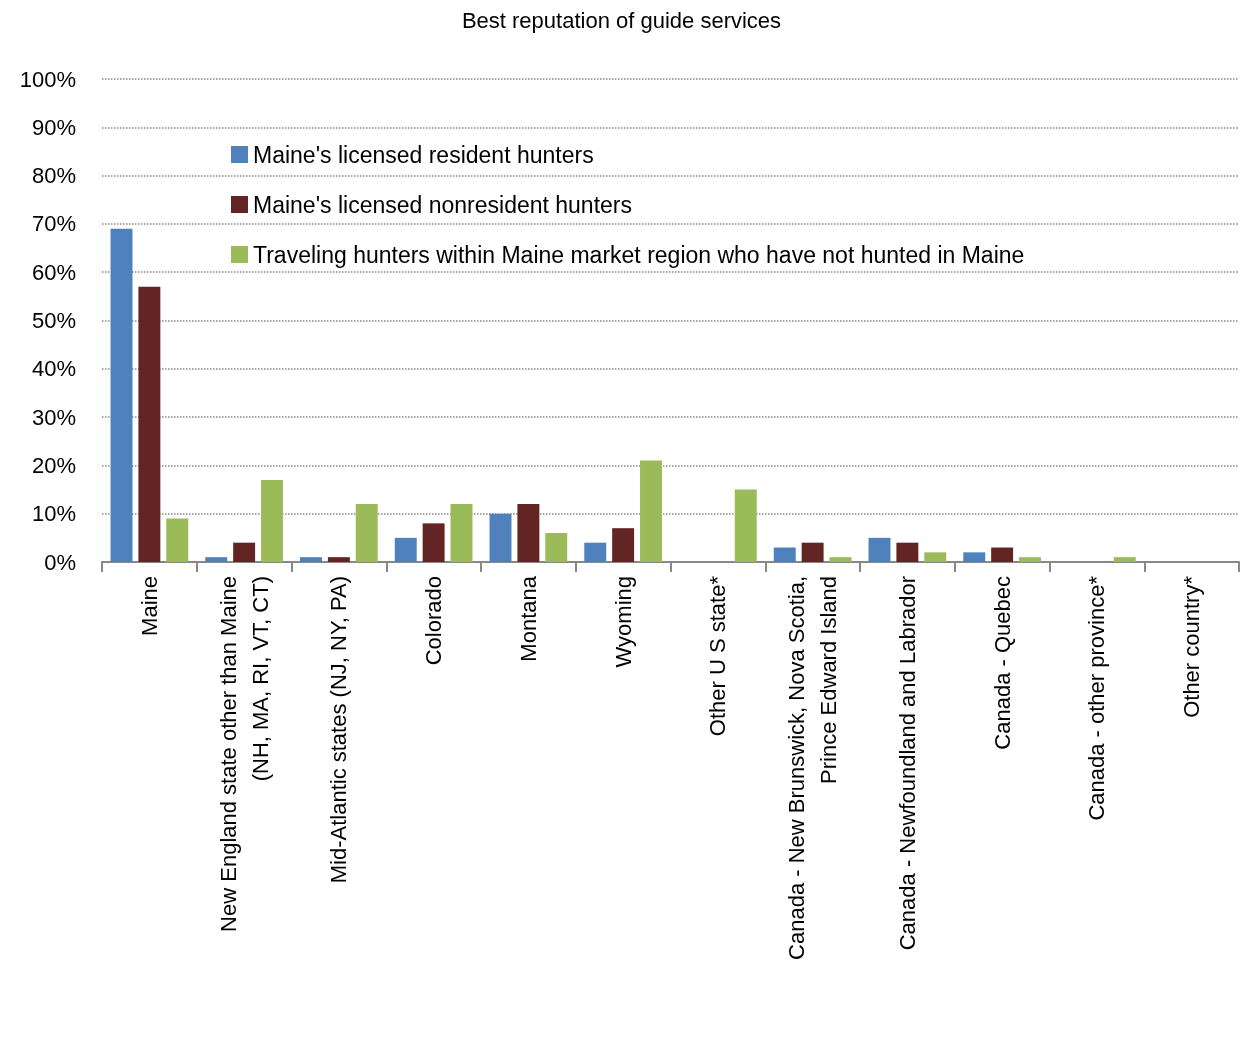 The height and width of the screenshot is (1037, 1243). I want to click on x-tick-label: New England state other than Maine (NH, MA, RI, VT, CT), so click(244, 754).